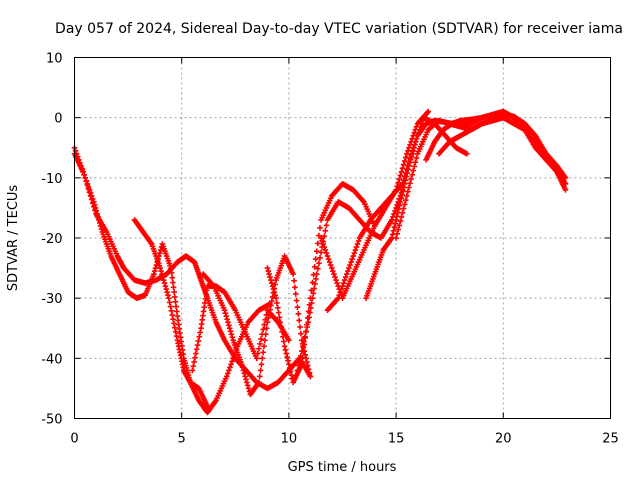  Describe the element at coordinates (74, 439) in the screenshot. I see `x-tick-label: 0` at that location.